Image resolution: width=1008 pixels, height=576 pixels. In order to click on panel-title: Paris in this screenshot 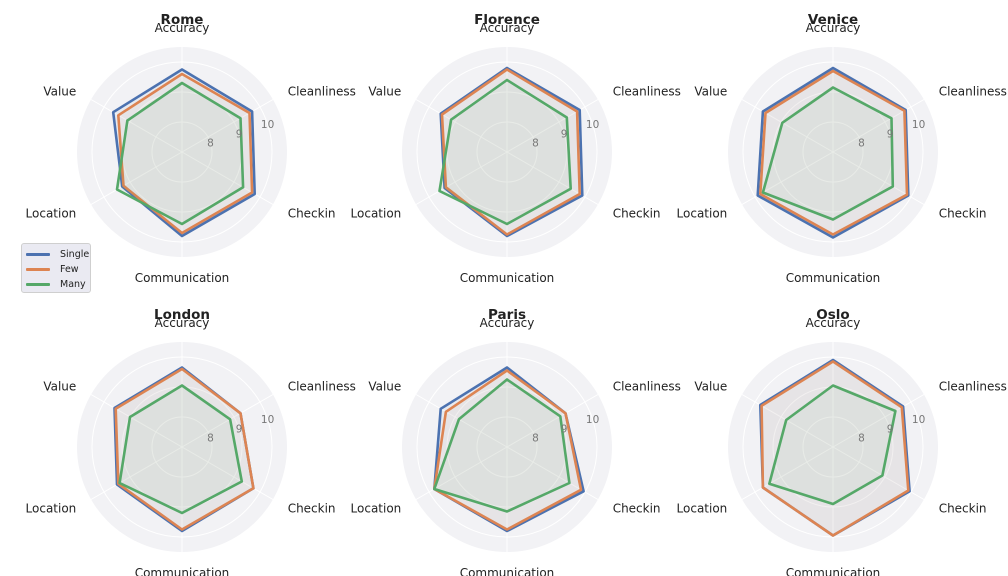, I will do `click(507, 315)`.